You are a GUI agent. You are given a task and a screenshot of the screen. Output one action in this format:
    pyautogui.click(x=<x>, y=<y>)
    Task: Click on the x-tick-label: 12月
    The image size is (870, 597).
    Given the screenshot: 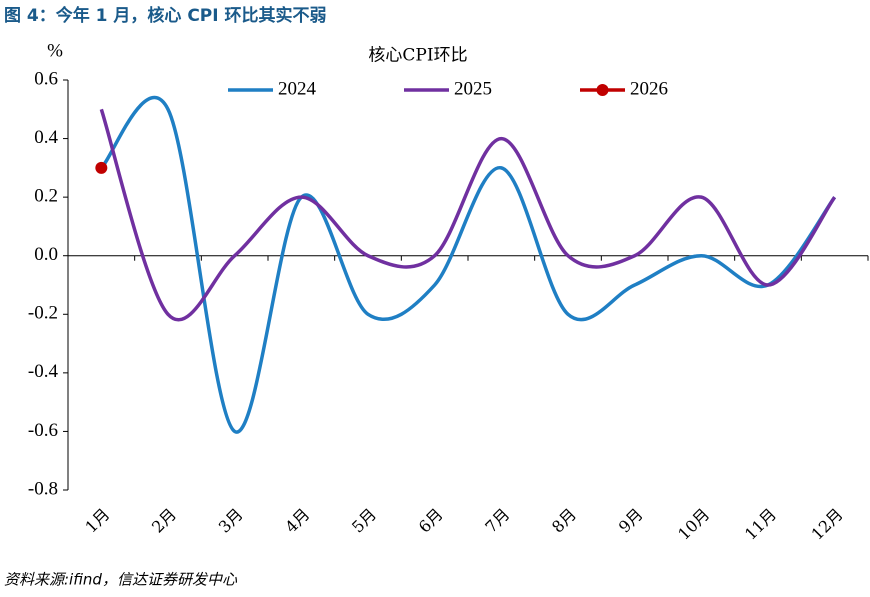 What is the action you would take?
    pyautogui.click(x=827, y=524)
    